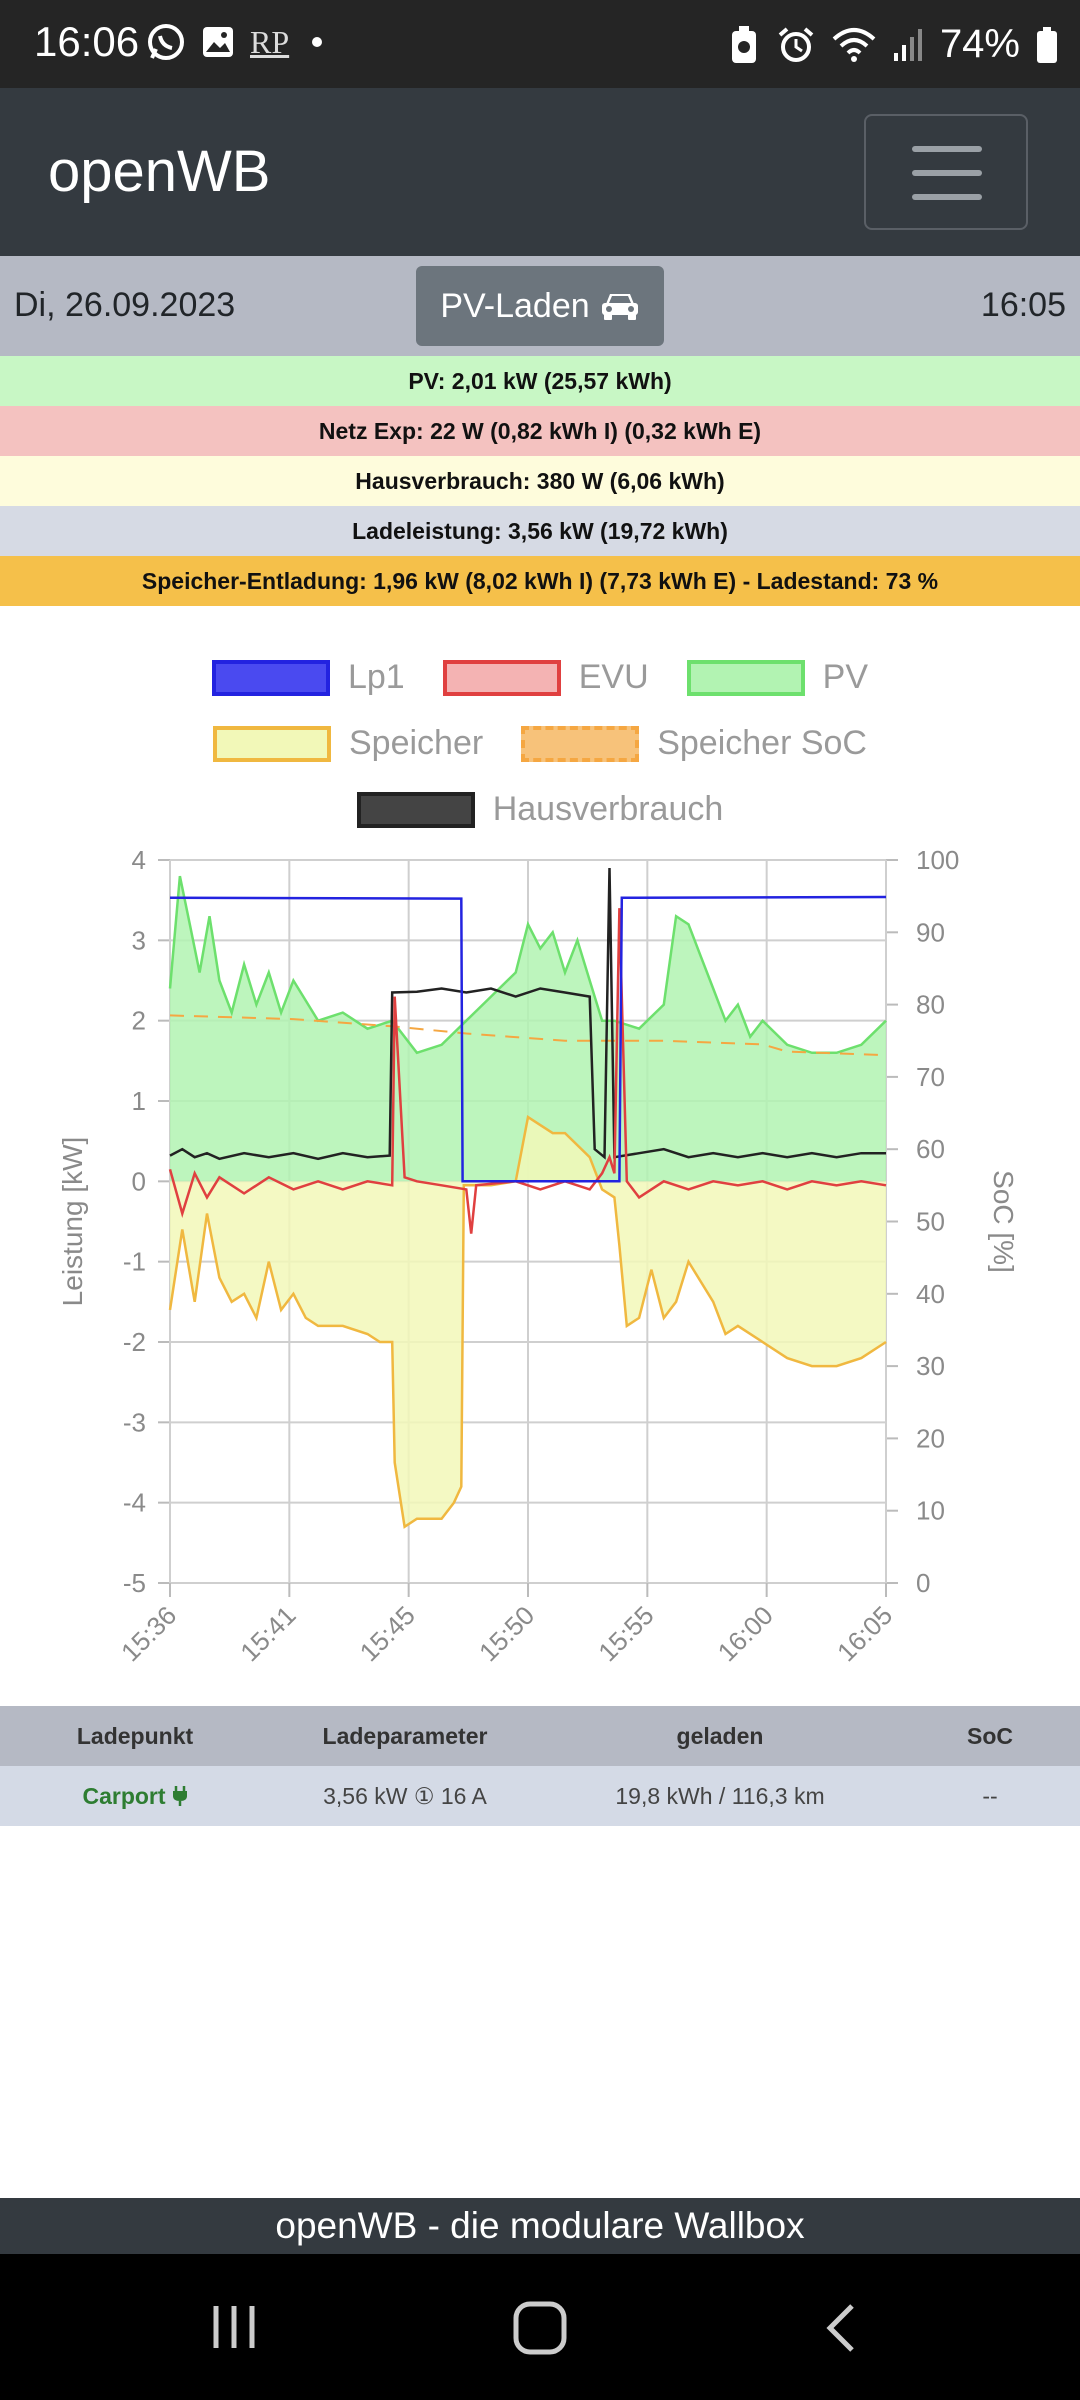 The height and width of the screenshot is (2400, 1080). What do you see at coordinates (125, 305) in the screenshot?
I see `current-date: Di, 26.09.2023` at bounding box center [125, 305].